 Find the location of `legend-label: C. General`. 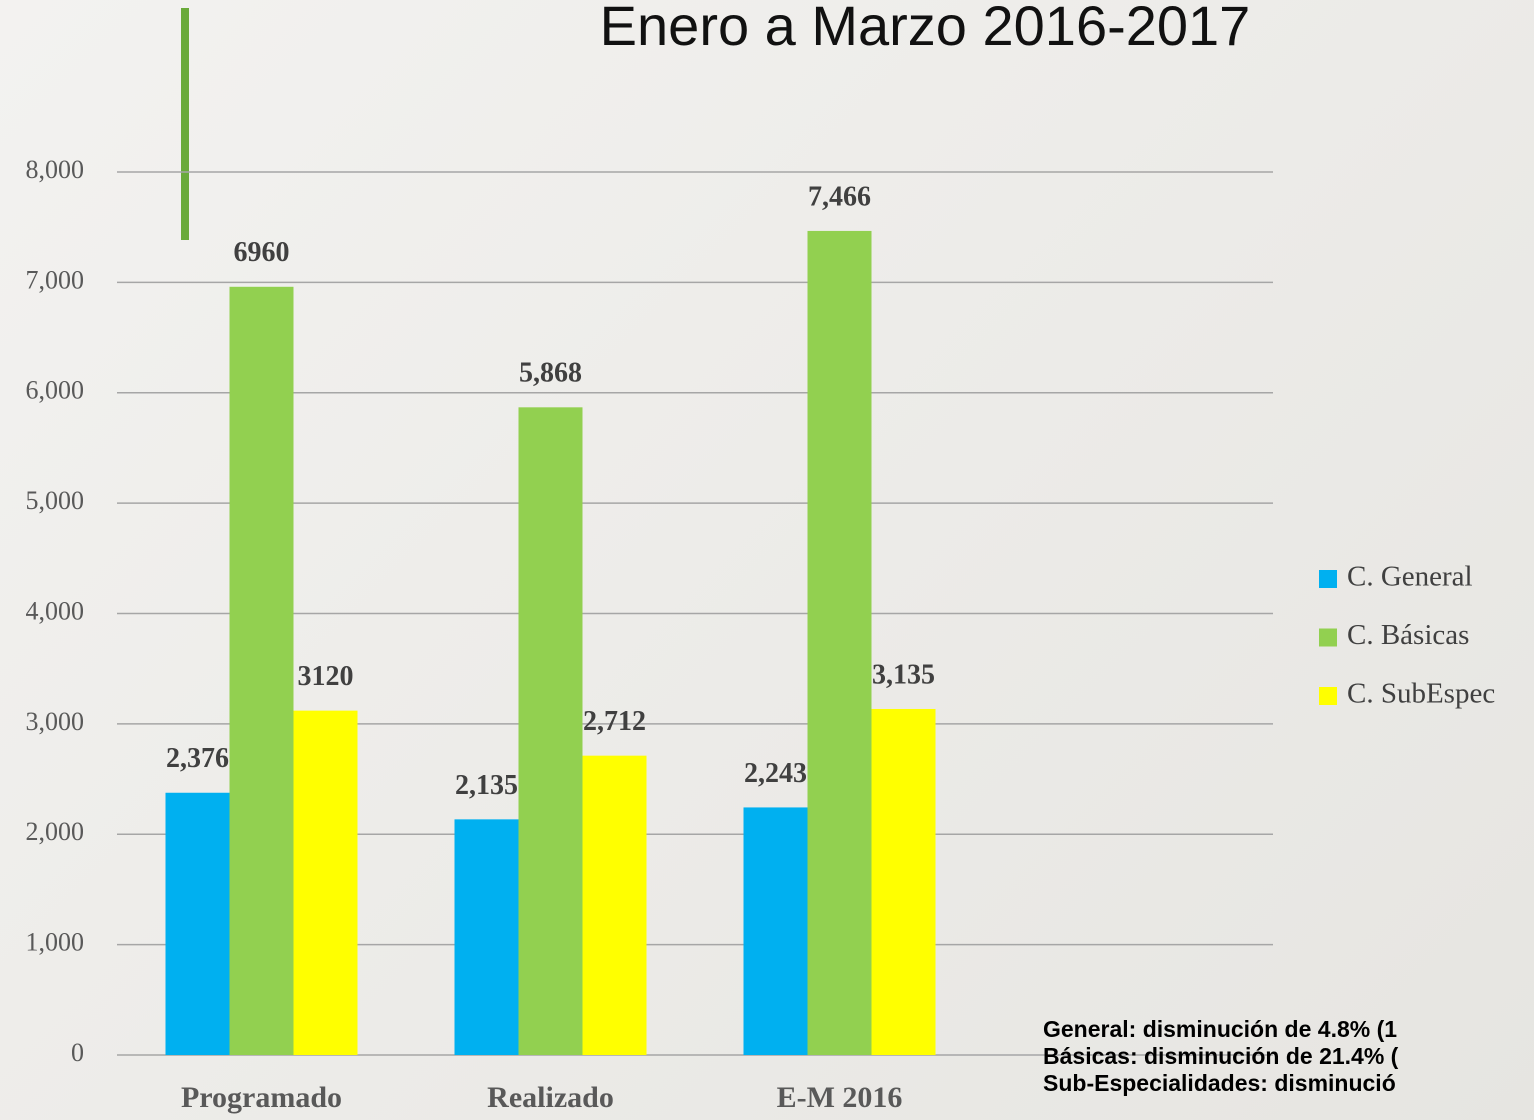

legend-label: C. General is located at coordinates (1410, 577).